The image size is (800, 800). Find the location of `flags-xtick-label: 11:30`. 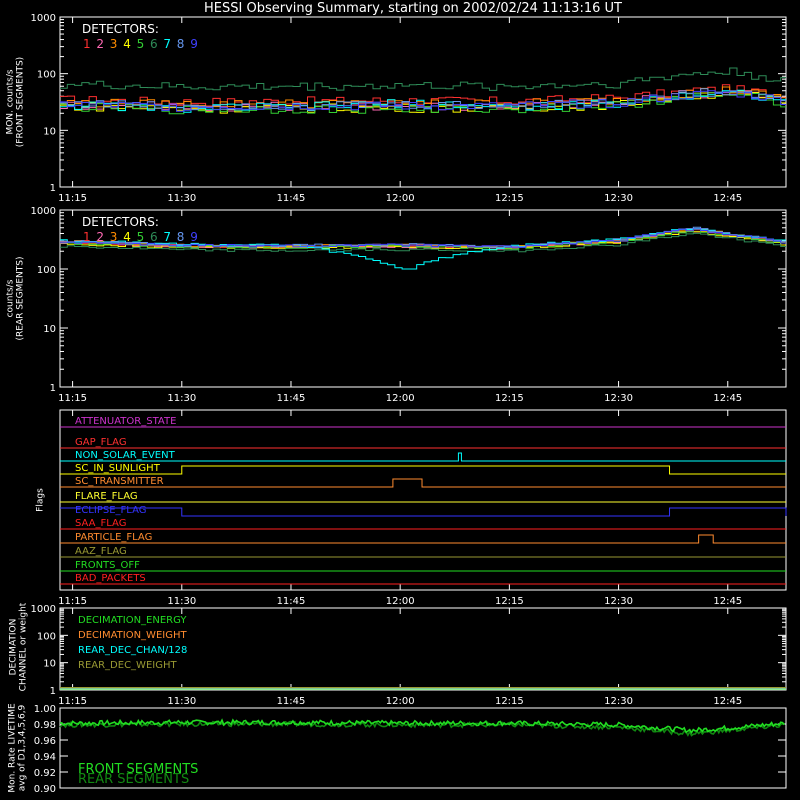

flags-xtick-label: 11:30 is located at coordinates (181, 601).